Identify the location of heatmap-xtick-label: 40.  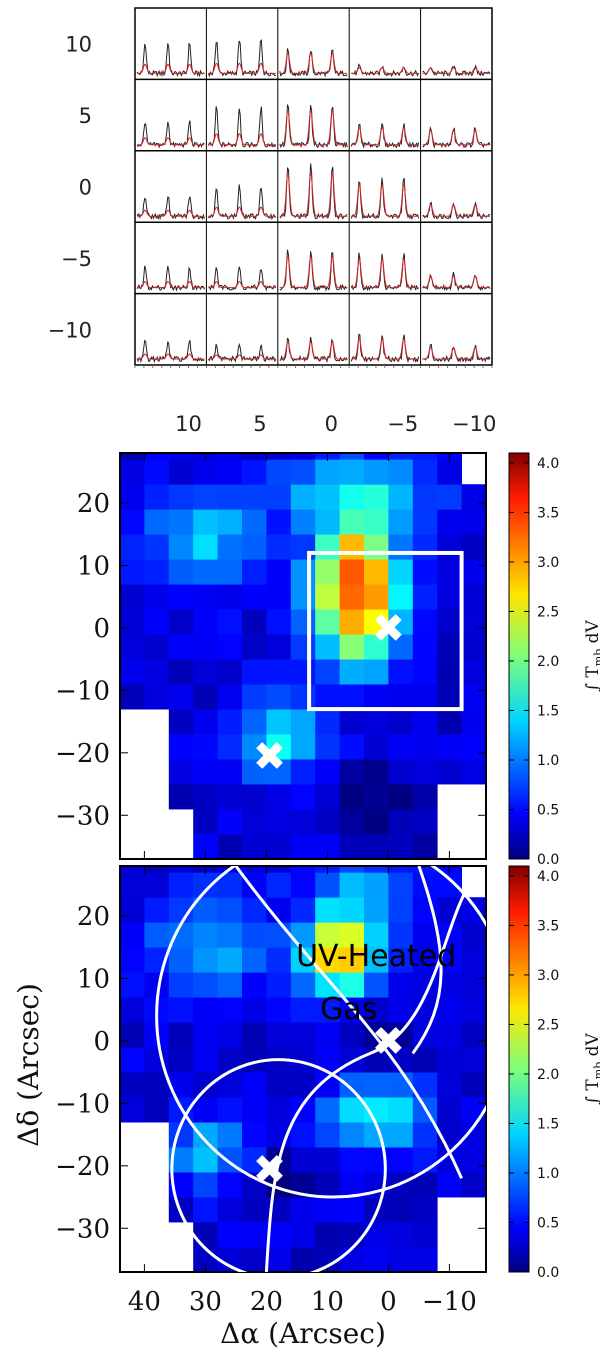
(144, 1302).